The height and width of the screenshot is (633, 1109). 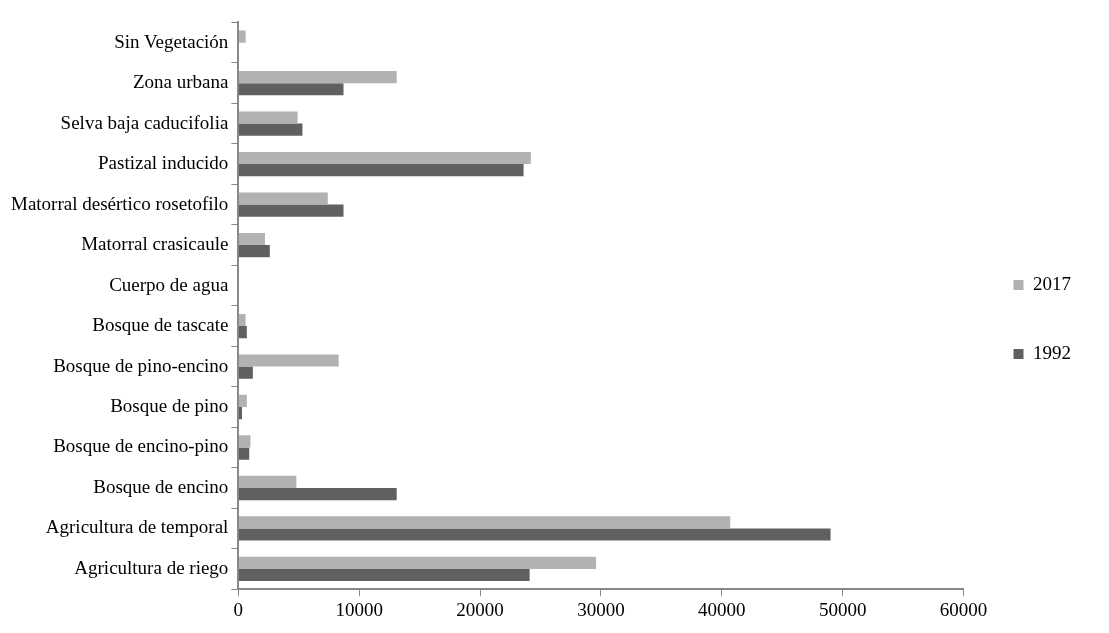 What do you see at coordinates (480, 609) in the screenshot?
I see `x-tick-label: 20000` at bounding box center [480, 609].